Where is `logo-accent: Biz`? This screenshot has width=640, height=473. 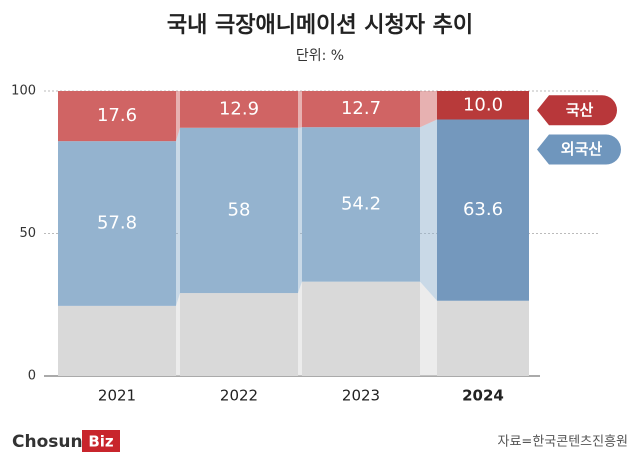 logo-accent: Biz is located at coordinates (101, 442).